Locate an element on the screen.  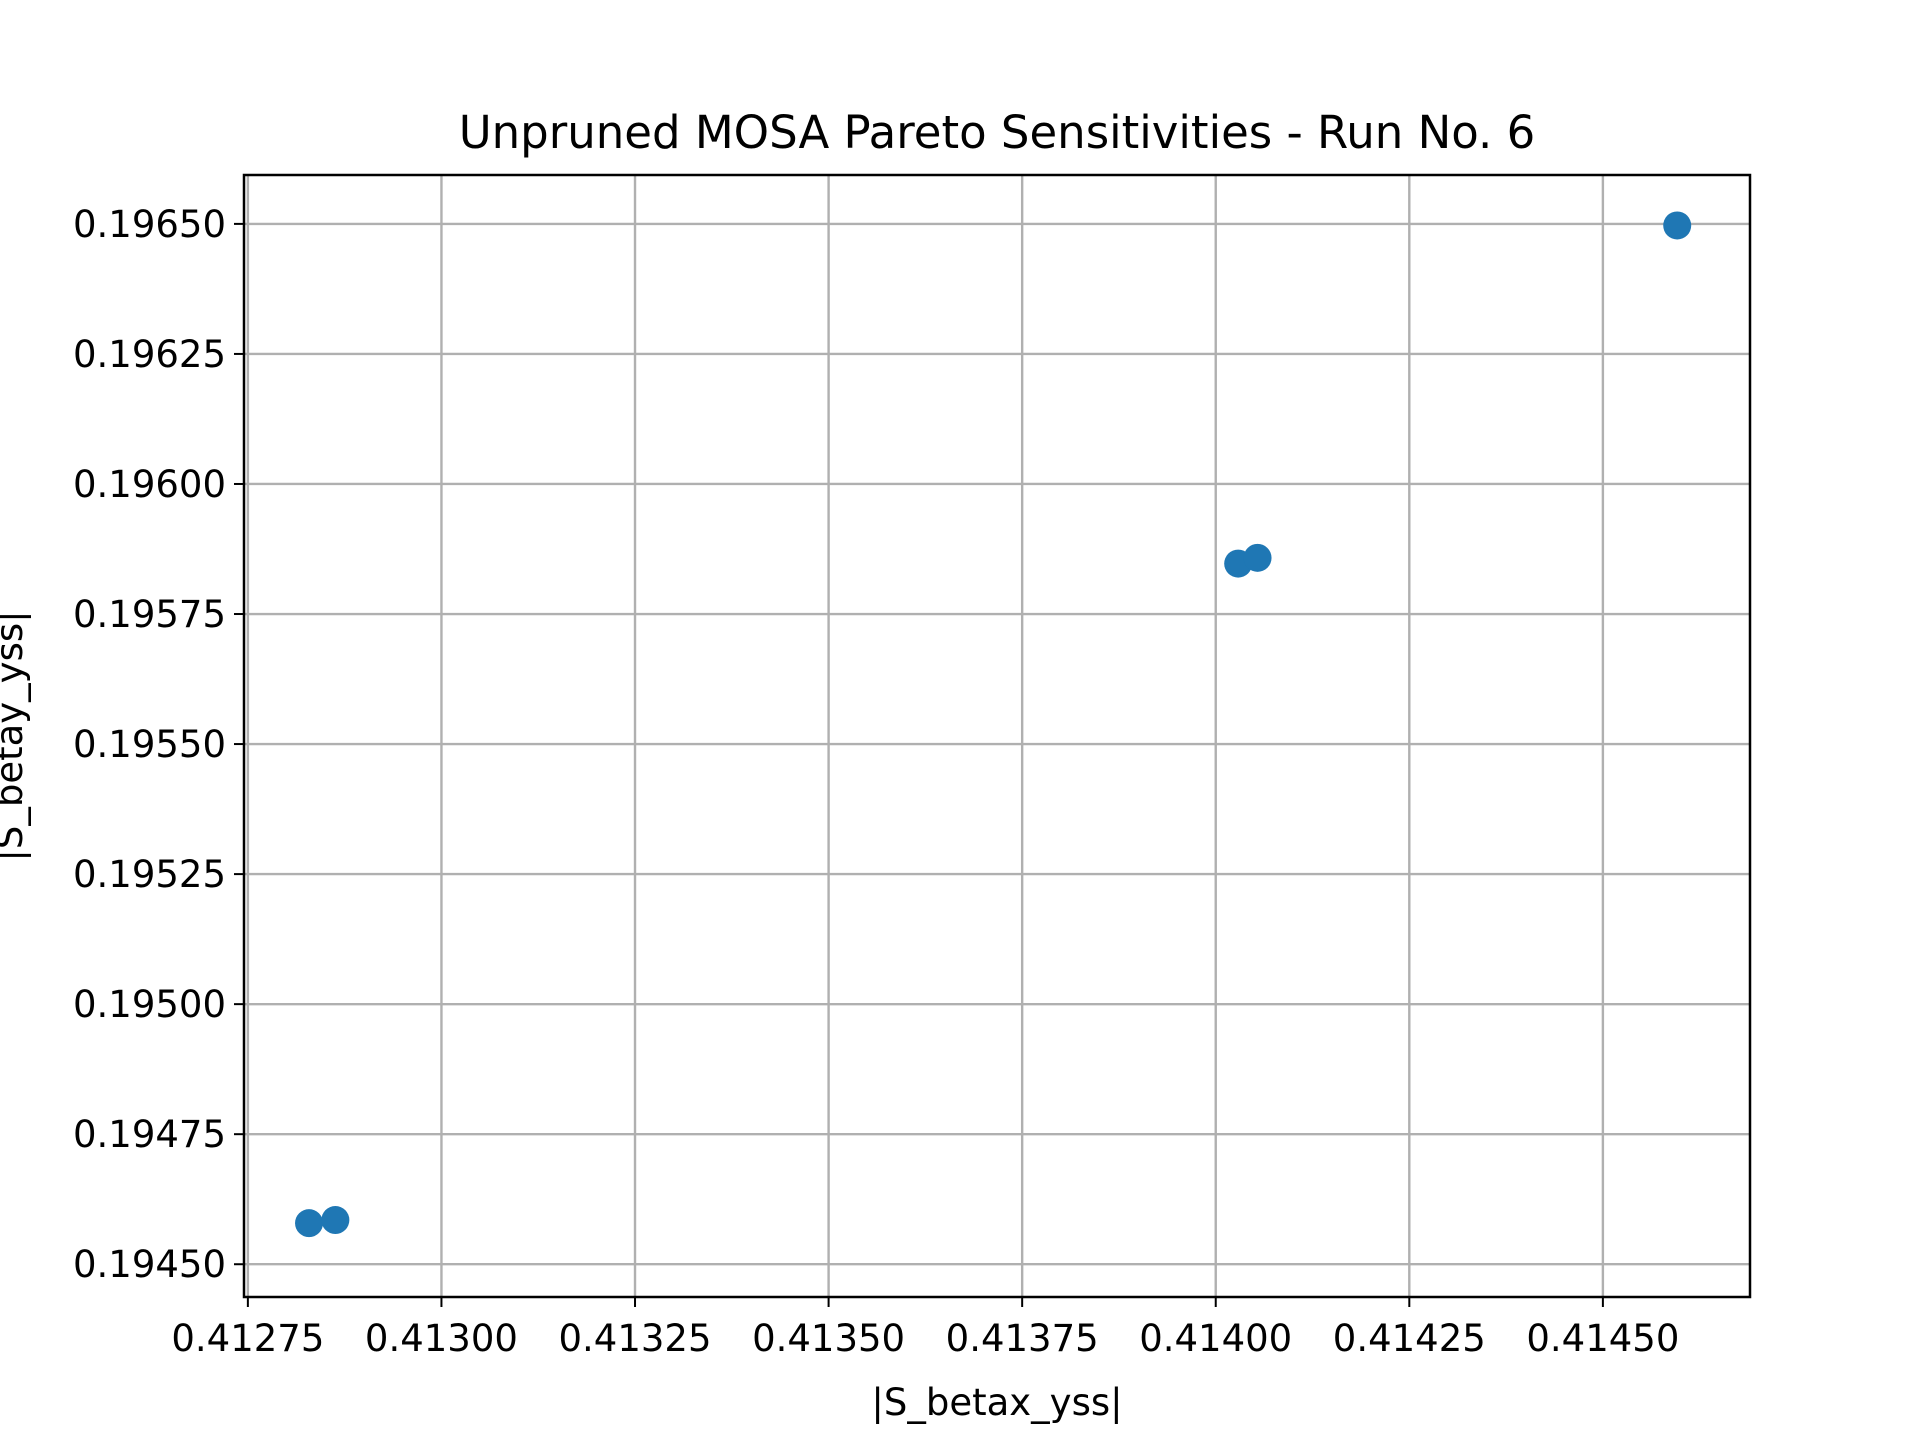
x-tick-label: 0.41400 is located at coordinates (1215, 1338).